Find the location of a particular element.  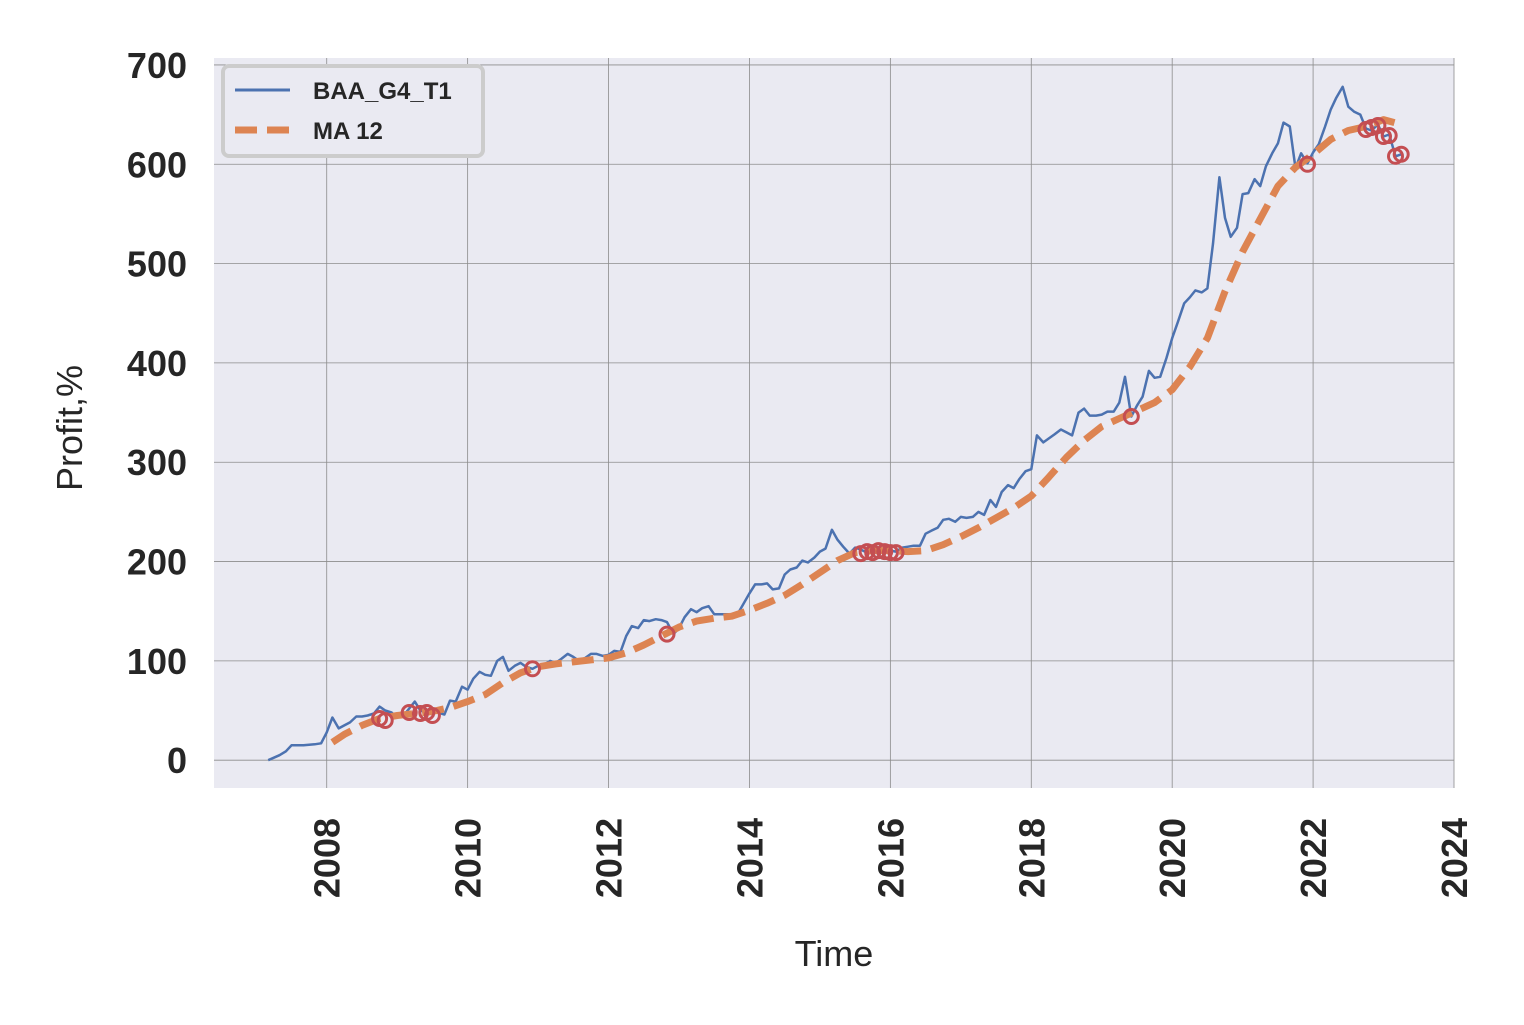

y-tick-label: 600 is located at coordinates (157, 164).